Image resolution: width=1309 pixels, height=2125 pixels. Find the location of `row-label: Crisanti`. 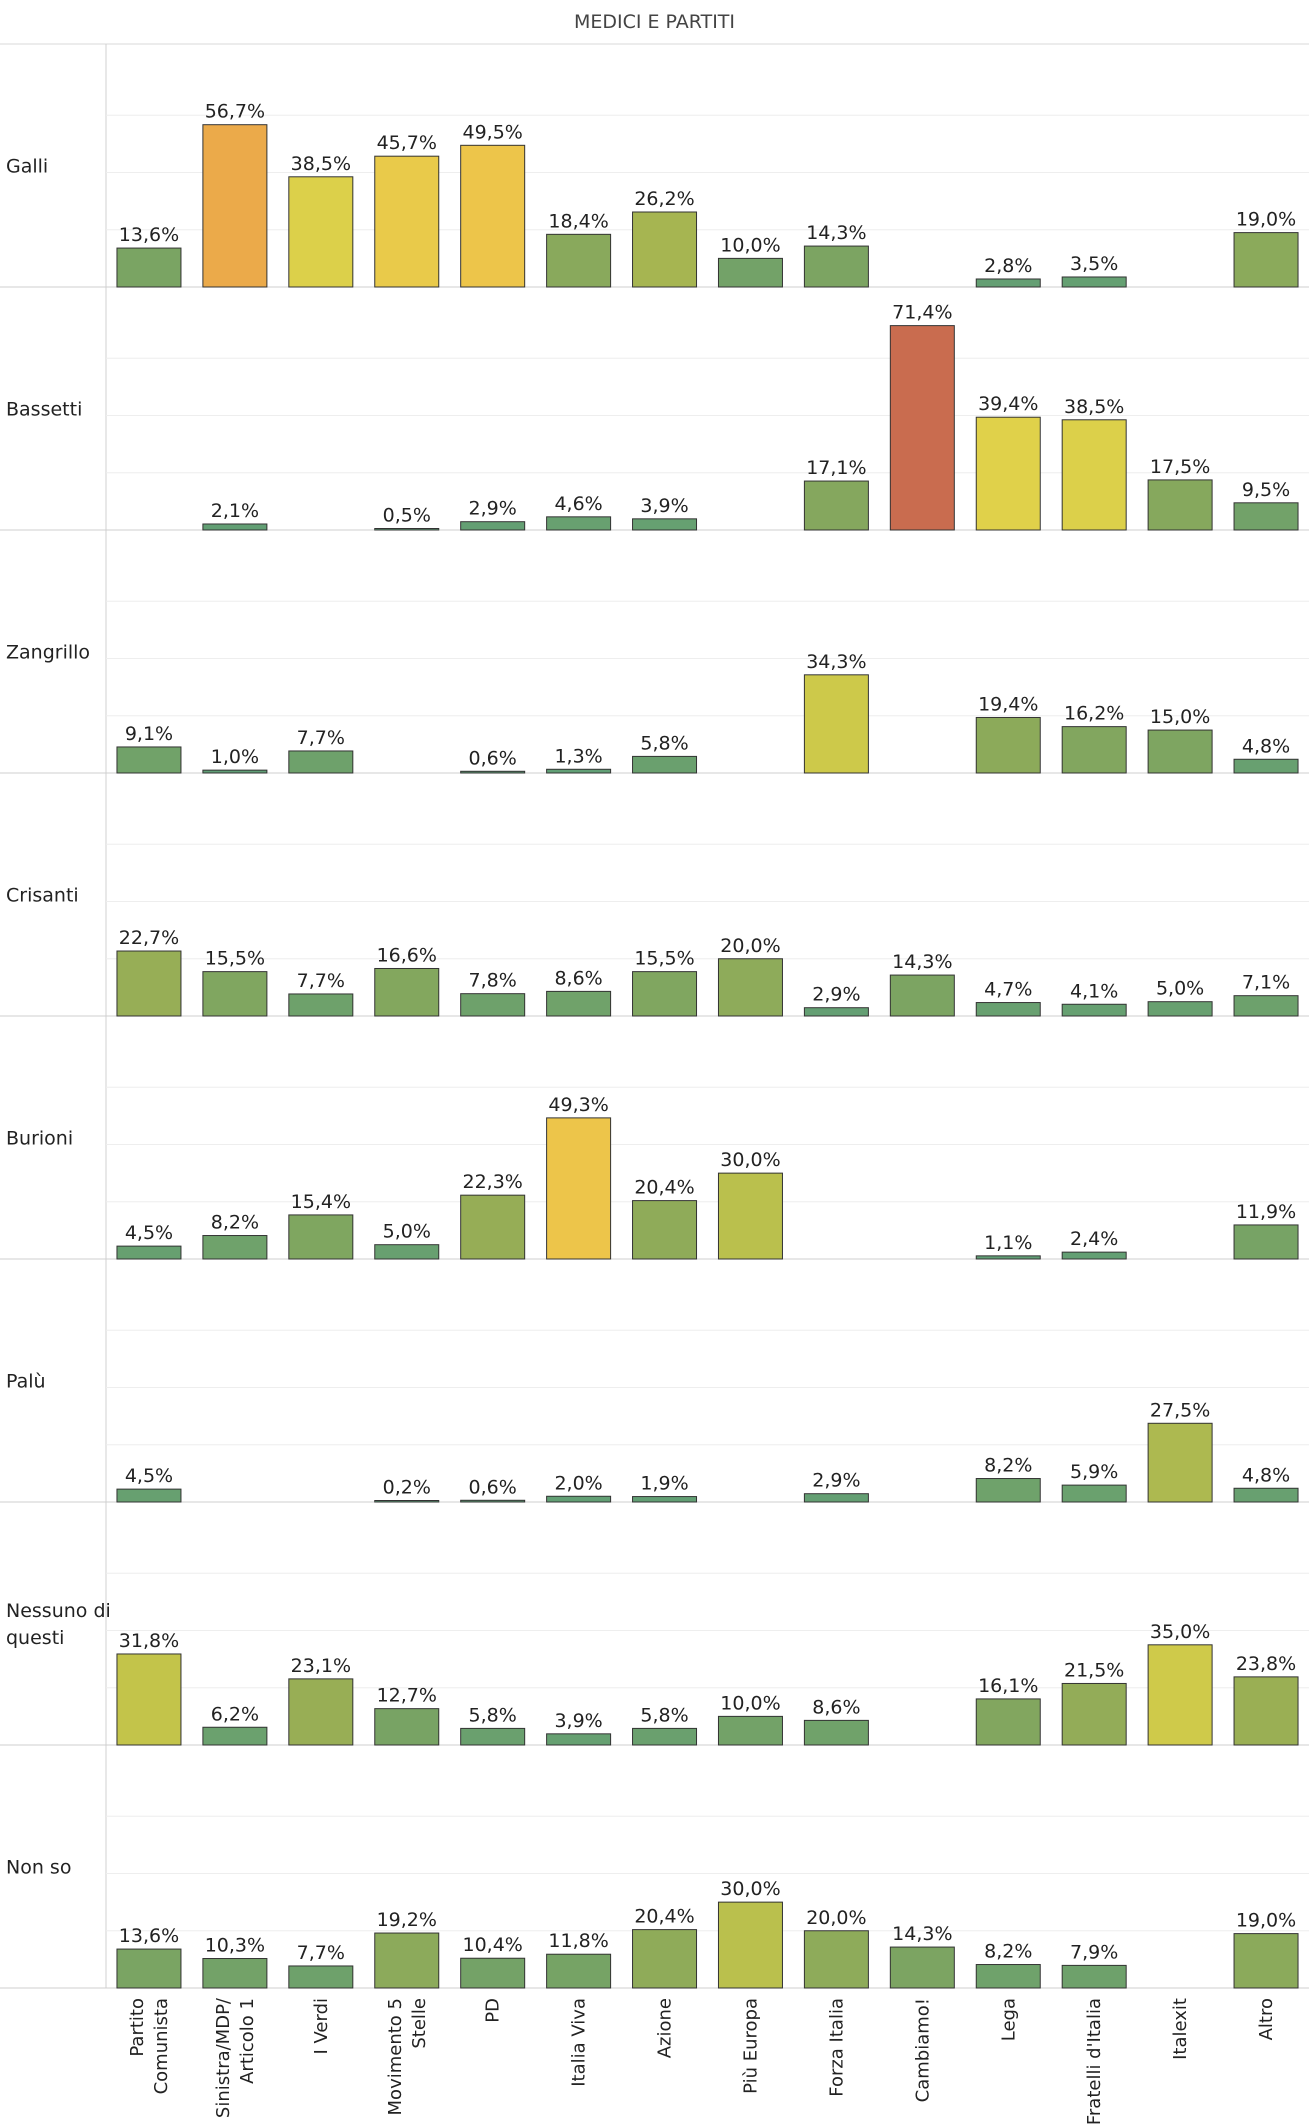

row-label: Crisanti is located at coordinates (42, 896).